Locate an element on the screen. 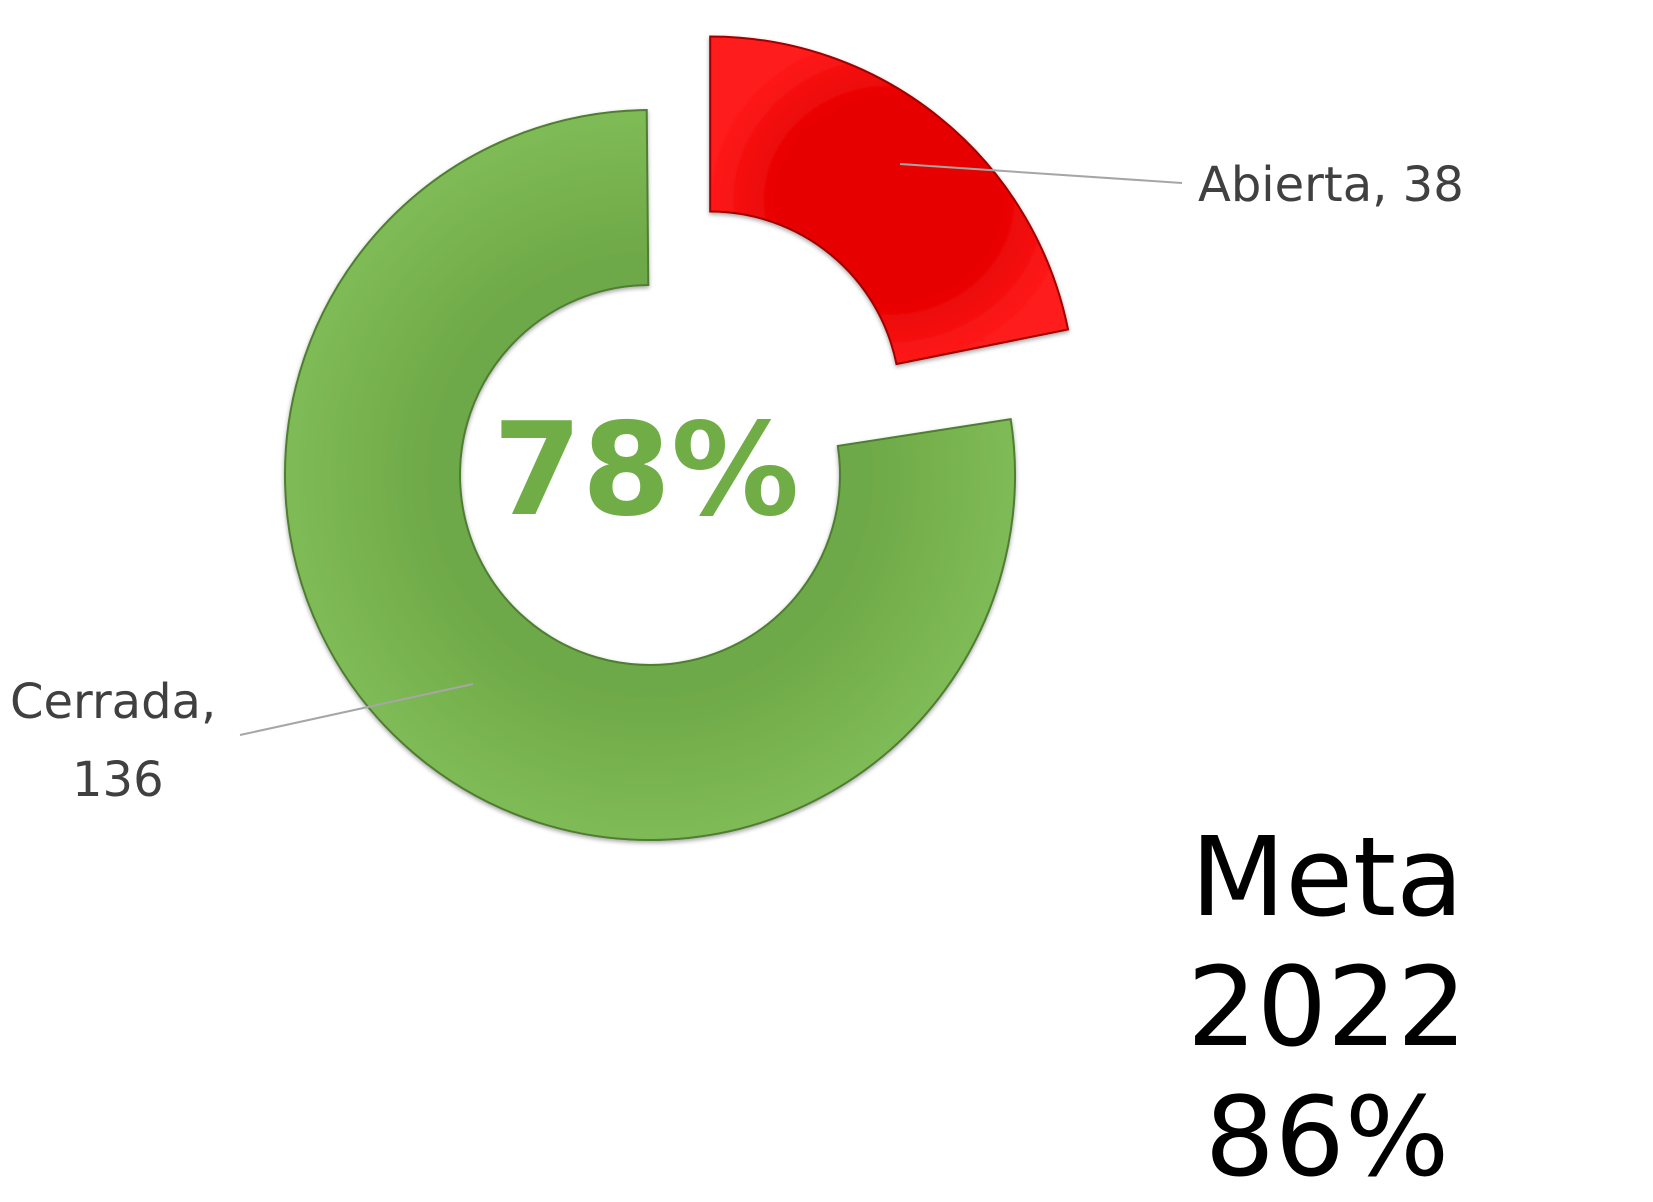 The image size is (1653, 1202). slice-abierta is located at coordinates (889, 200).